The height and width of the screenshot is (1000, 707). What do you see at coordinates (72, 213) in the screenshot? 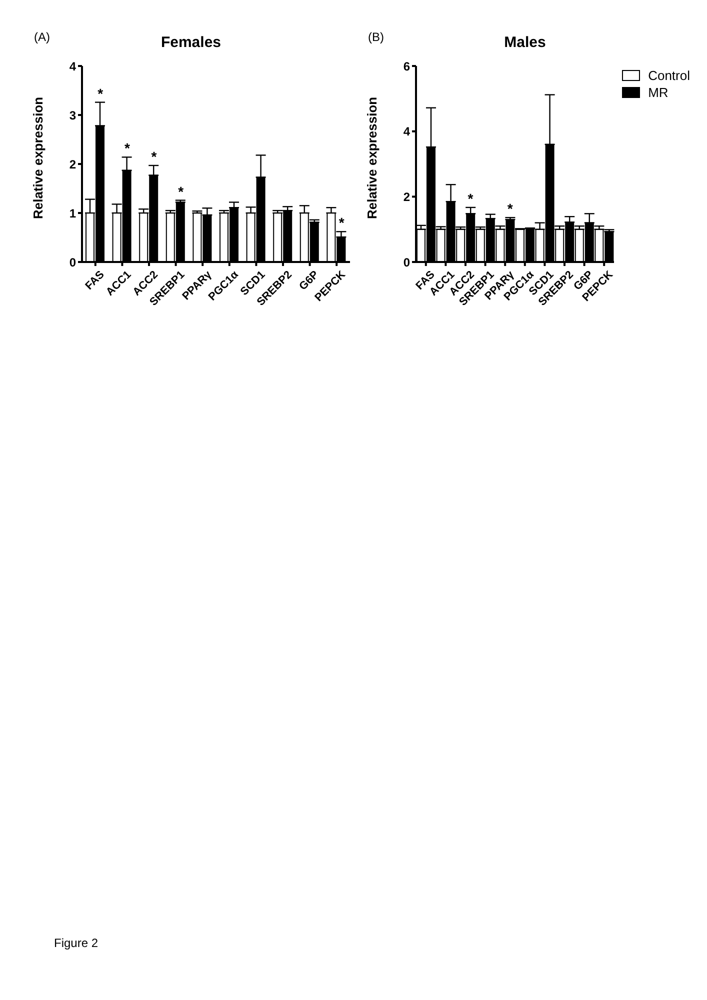
I see `y-tick-label: 1` at bounding box center [72, 213].